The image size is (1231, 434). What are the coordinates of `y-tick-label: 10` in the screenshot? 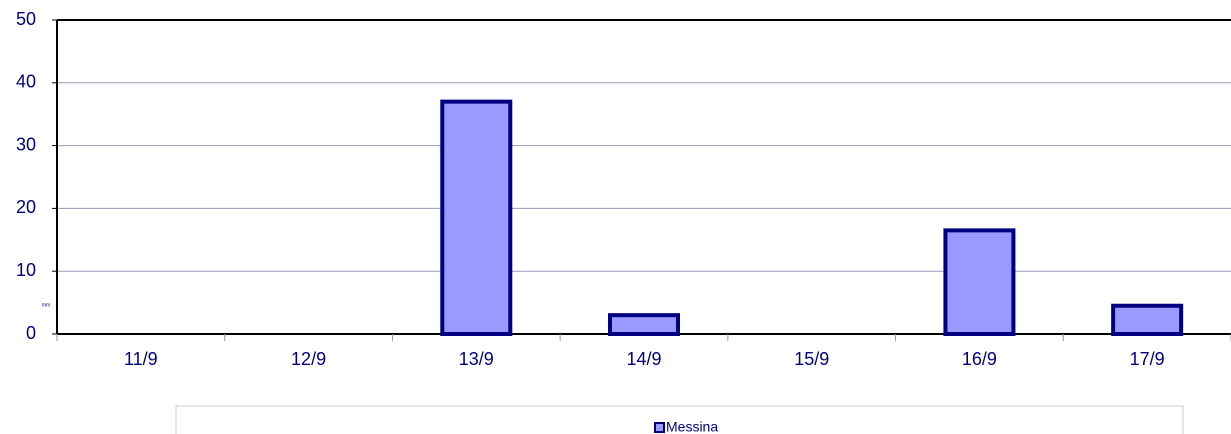 It's located at (26, 270).